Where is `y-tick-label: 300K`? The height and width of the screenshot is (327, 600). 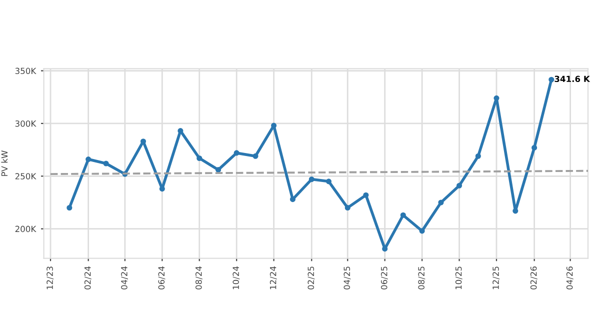 y-tick-label: 300K is located at coordinates (25, 123).